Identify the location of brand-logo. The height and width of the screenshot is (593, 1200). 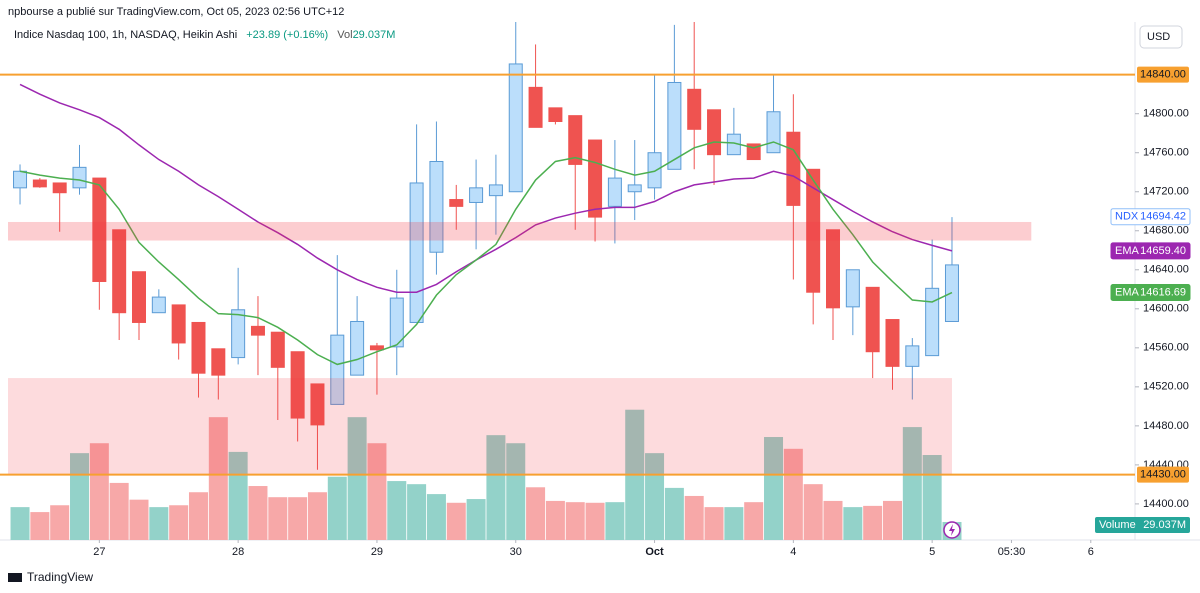
(15, 577).